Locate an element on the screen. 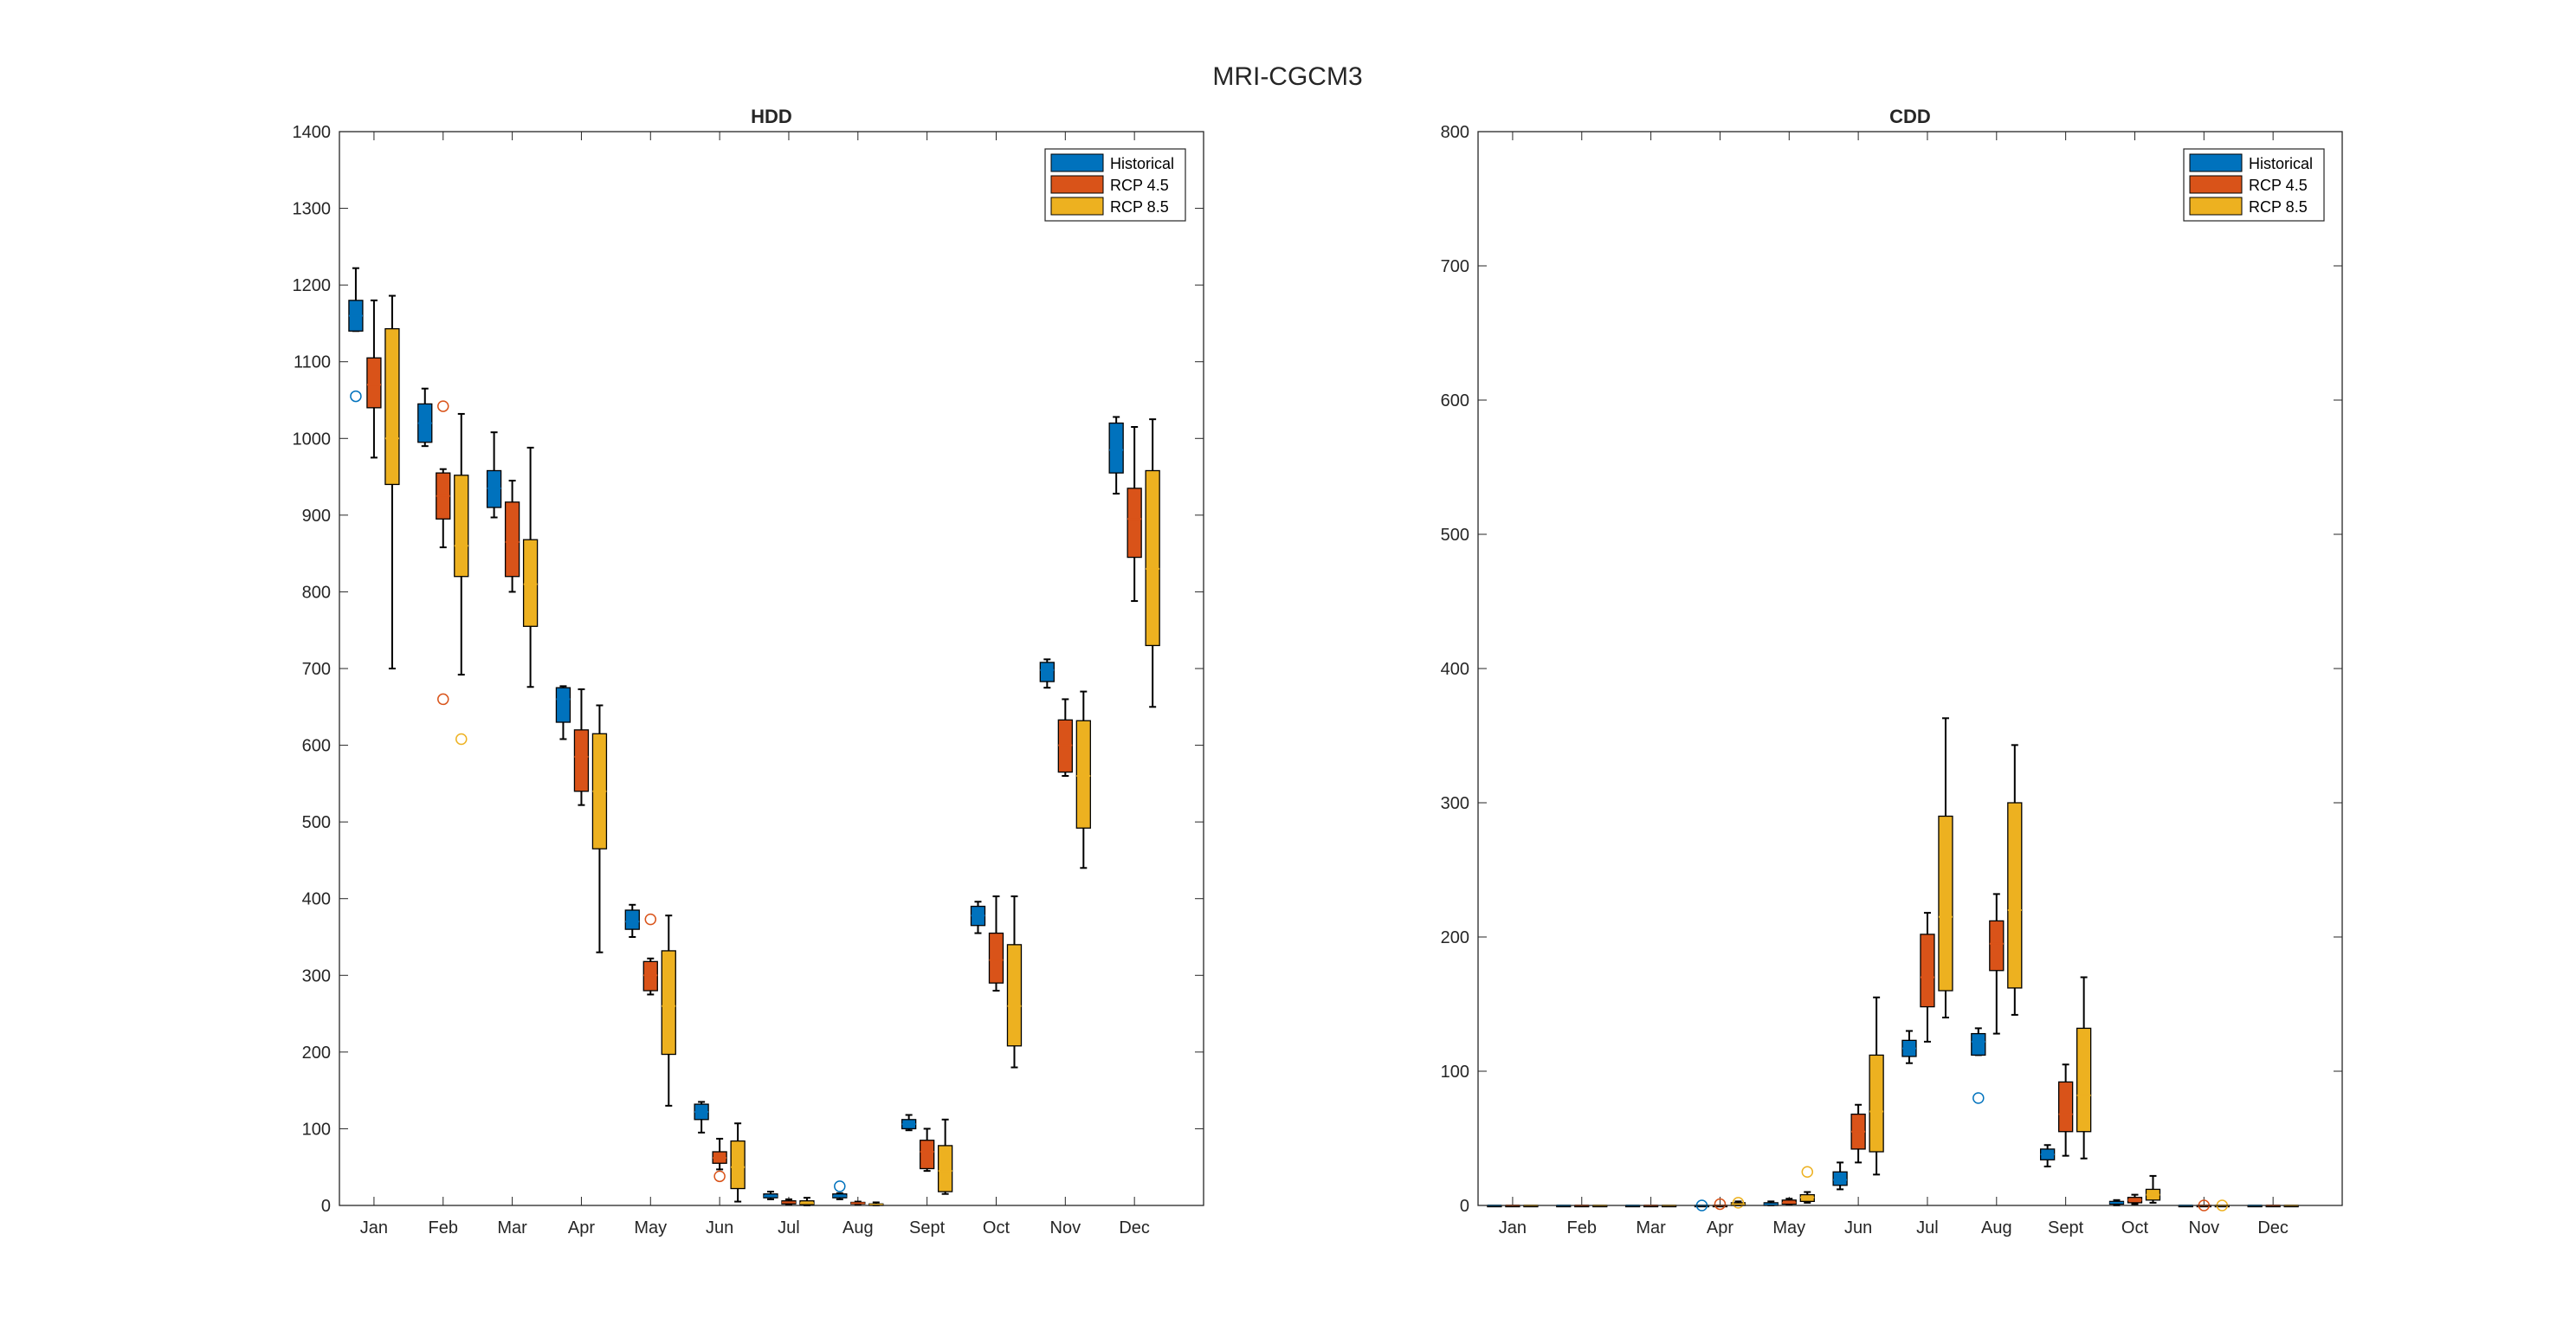 The image size is (2576, 1344). cdd-title: CDD is located at coordinates (1910, 116).